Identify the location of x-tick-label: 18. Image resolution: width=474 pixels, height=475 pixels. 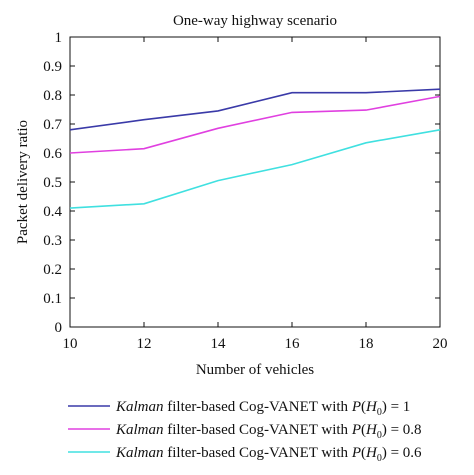
(366, 344).